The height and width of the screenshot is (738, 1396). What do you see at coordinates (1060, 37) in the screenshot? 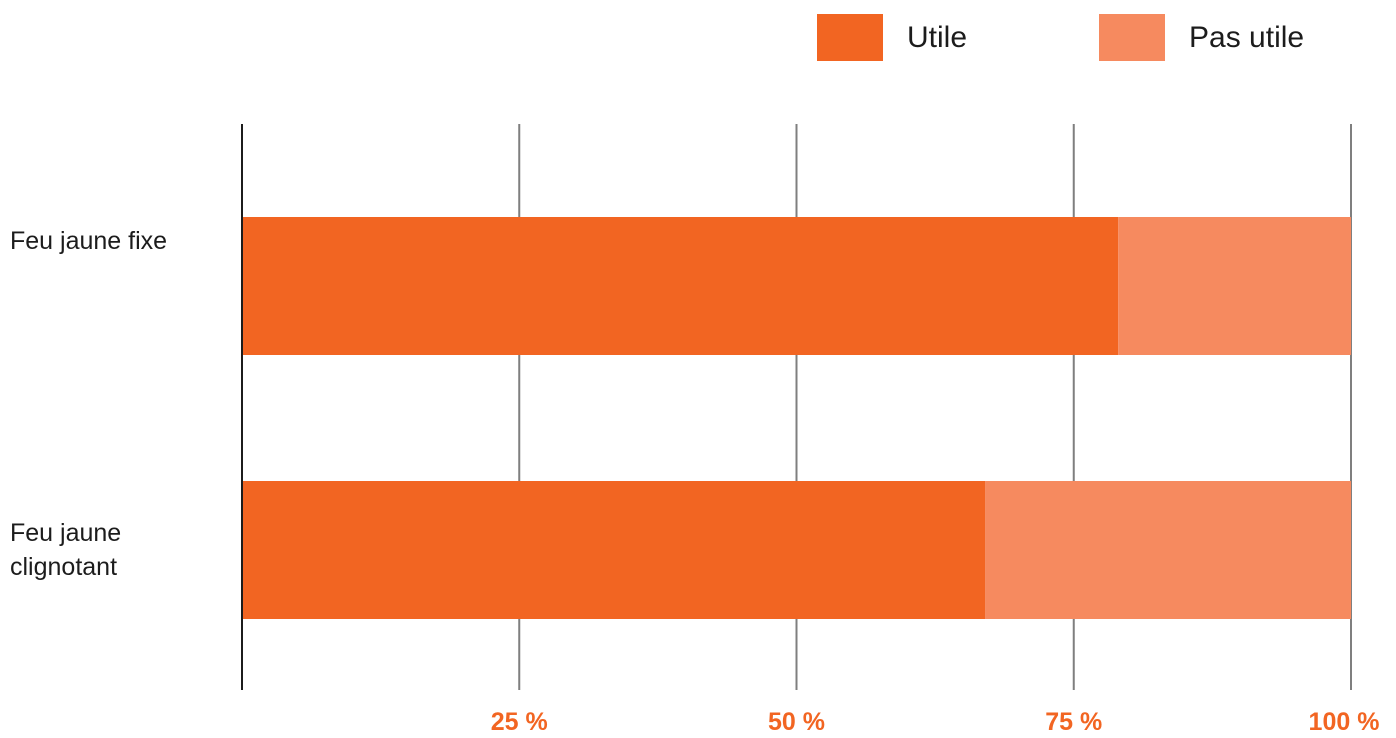
I see `legend: Utile Pas utile` at bounding box center [1060, 37].